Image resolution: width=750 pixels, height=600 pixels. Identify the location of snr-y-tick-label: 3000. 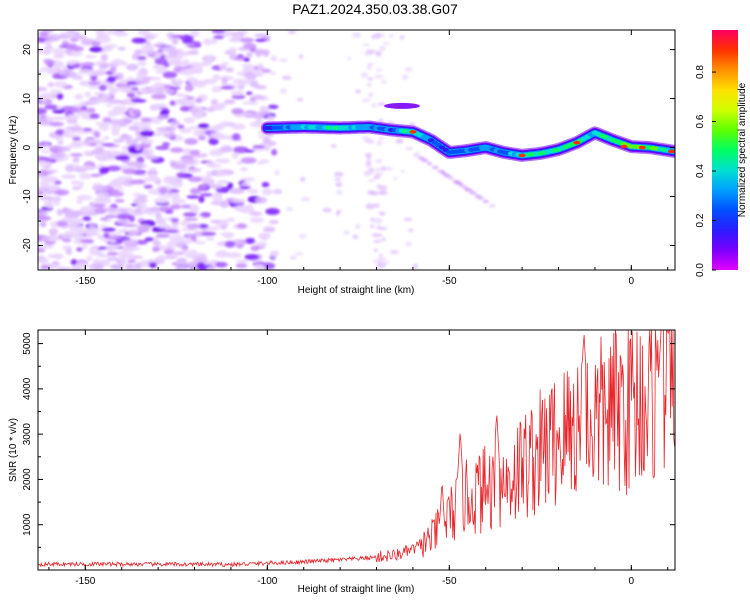
(27, 434).